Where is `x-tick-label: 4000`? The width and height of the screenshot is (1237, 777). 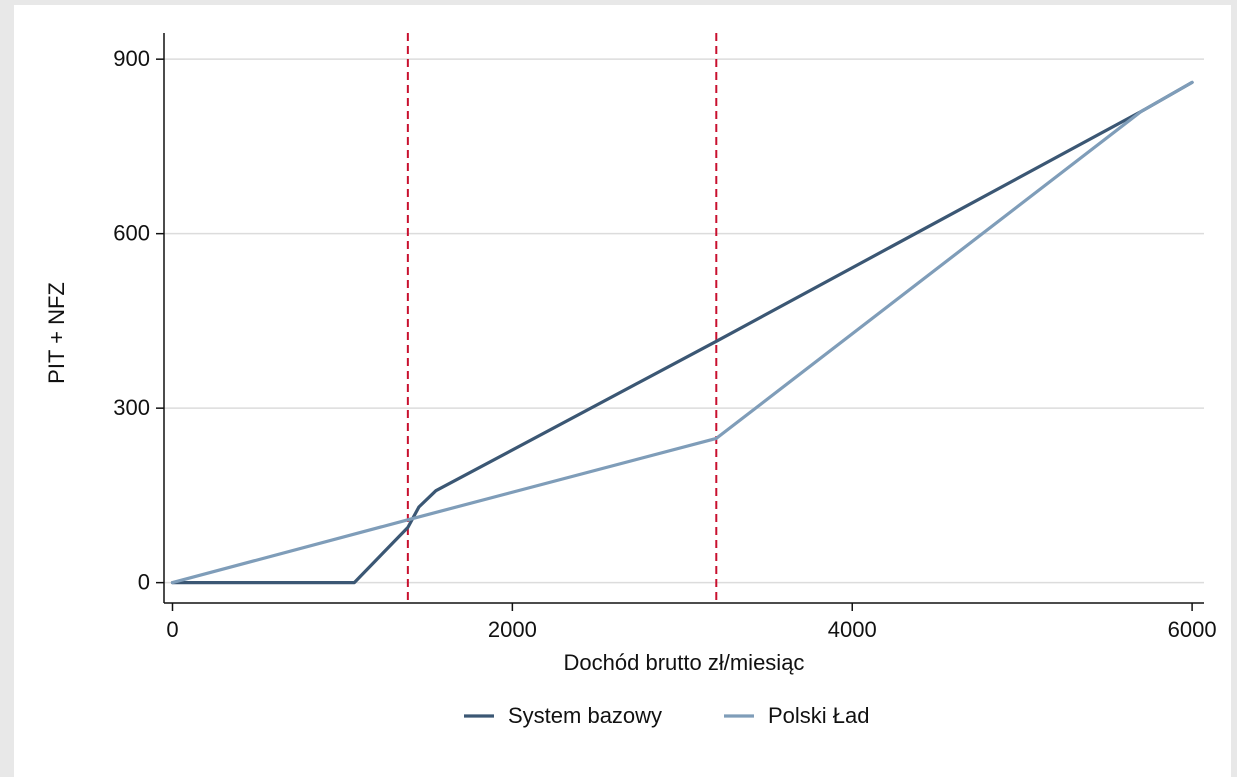
x-tick-label: 4000 is located at coordinates (852, 629).